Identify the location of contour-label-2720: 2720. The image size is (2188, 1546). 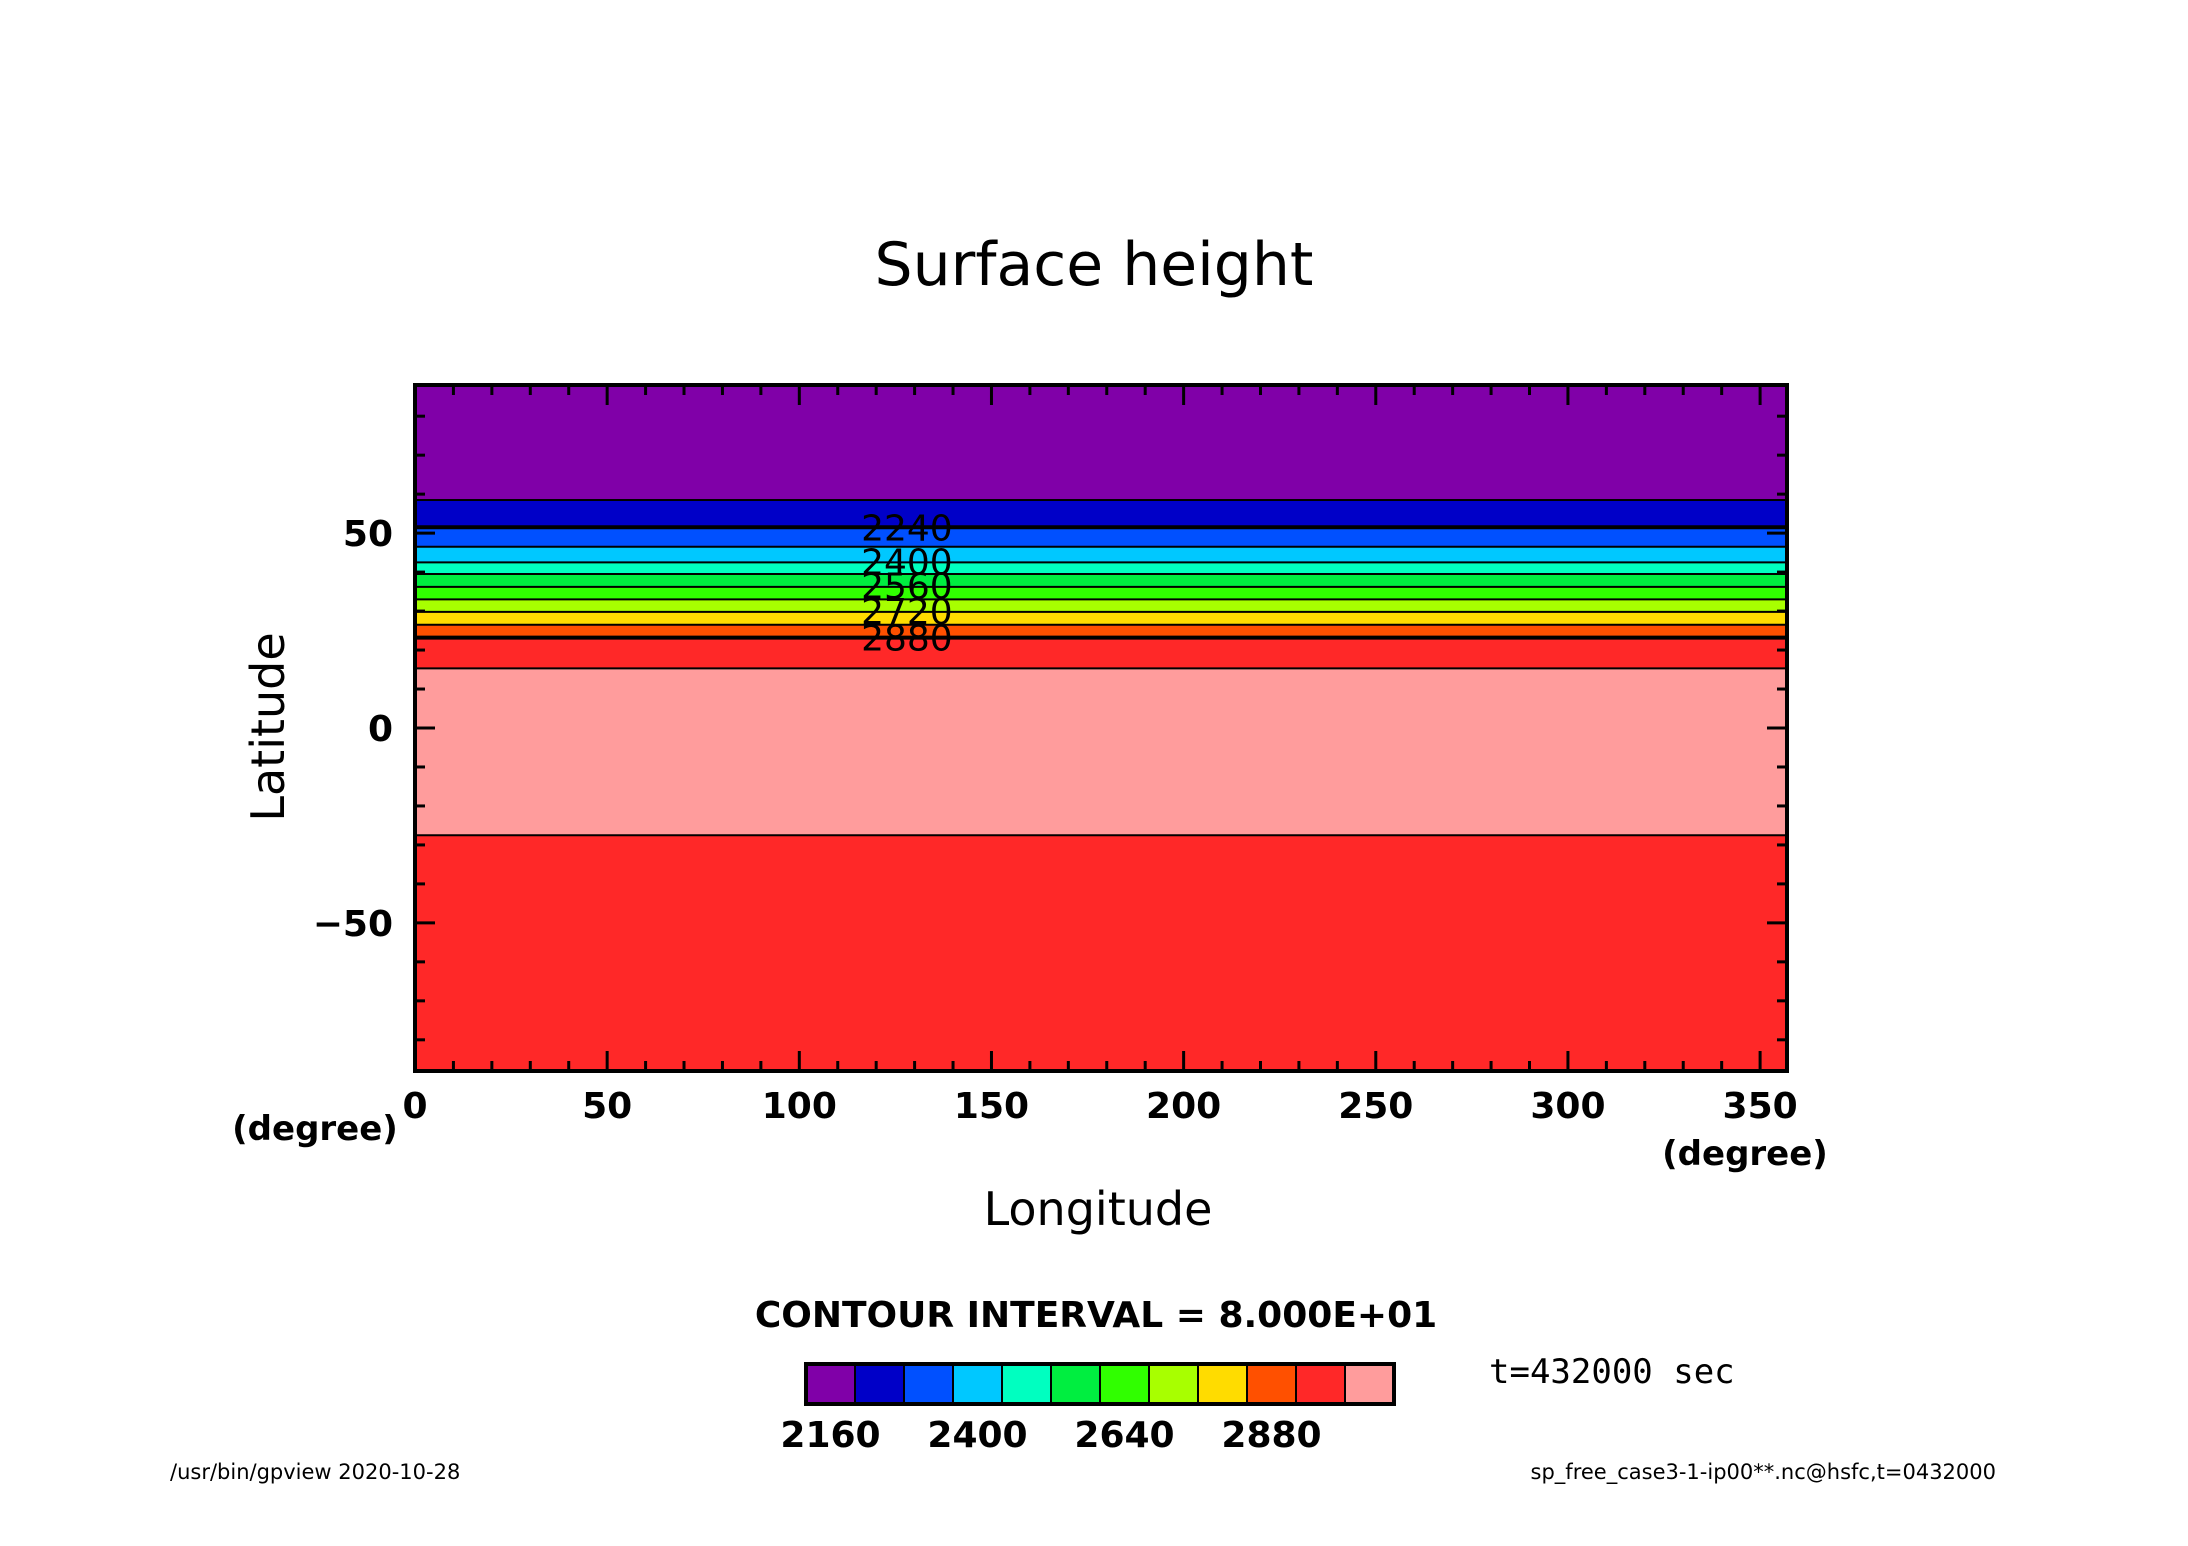
(907, 612).